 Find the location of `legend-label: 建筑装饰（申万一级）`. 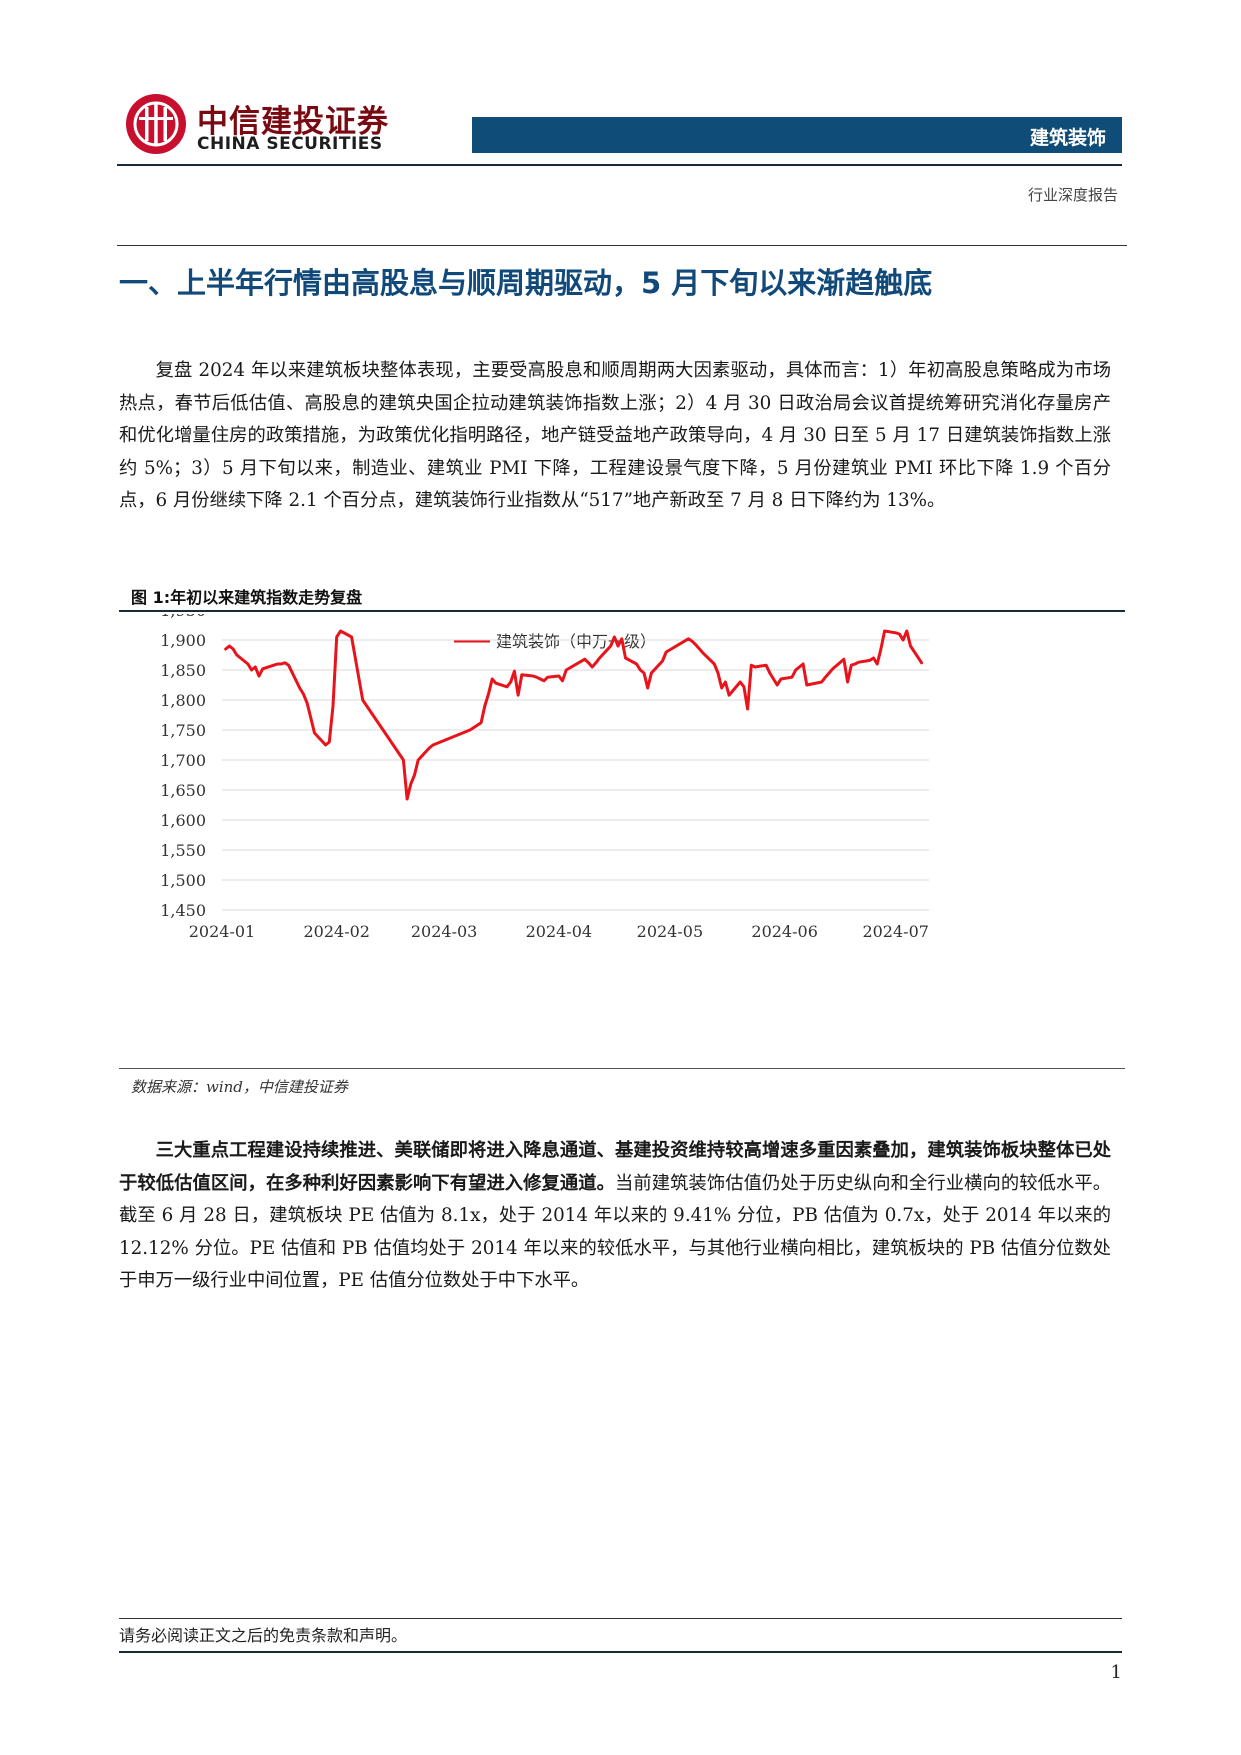

legend-label: 建筑装饰（申万一级） is located at coordinates (576, 641).